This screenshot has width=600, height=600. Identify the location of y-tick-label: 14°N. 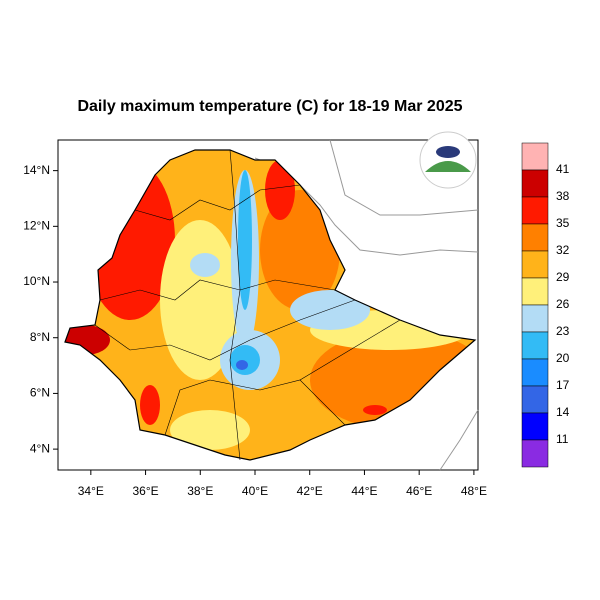
(36, 170).